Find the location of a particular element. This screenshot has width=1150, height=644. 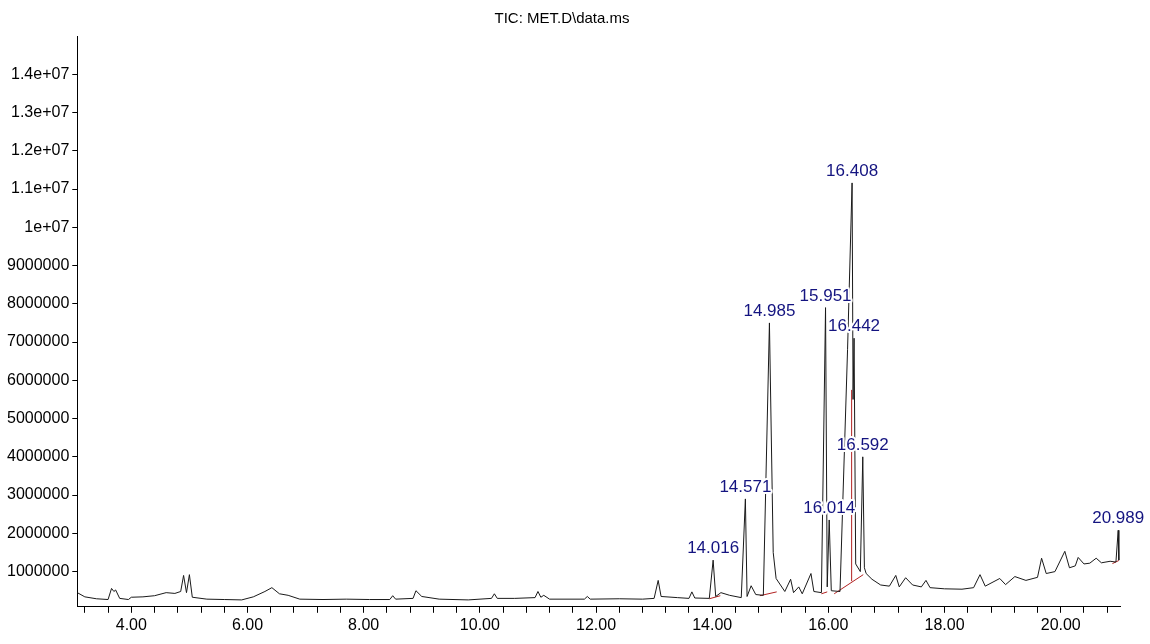

y-tick-label: 8000000 is located at coordinates (38, 303).